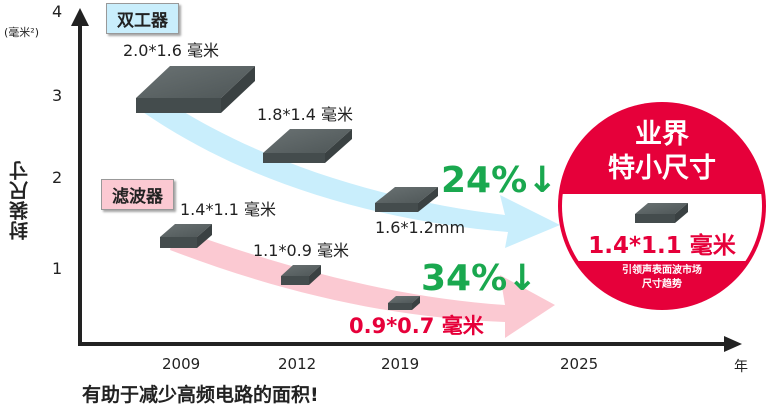 The height and width of the screenshot is (410, 780). Describe the element at coordinates (57, 95) in the screenshot. I see `y-tick-3: 3` at that location.